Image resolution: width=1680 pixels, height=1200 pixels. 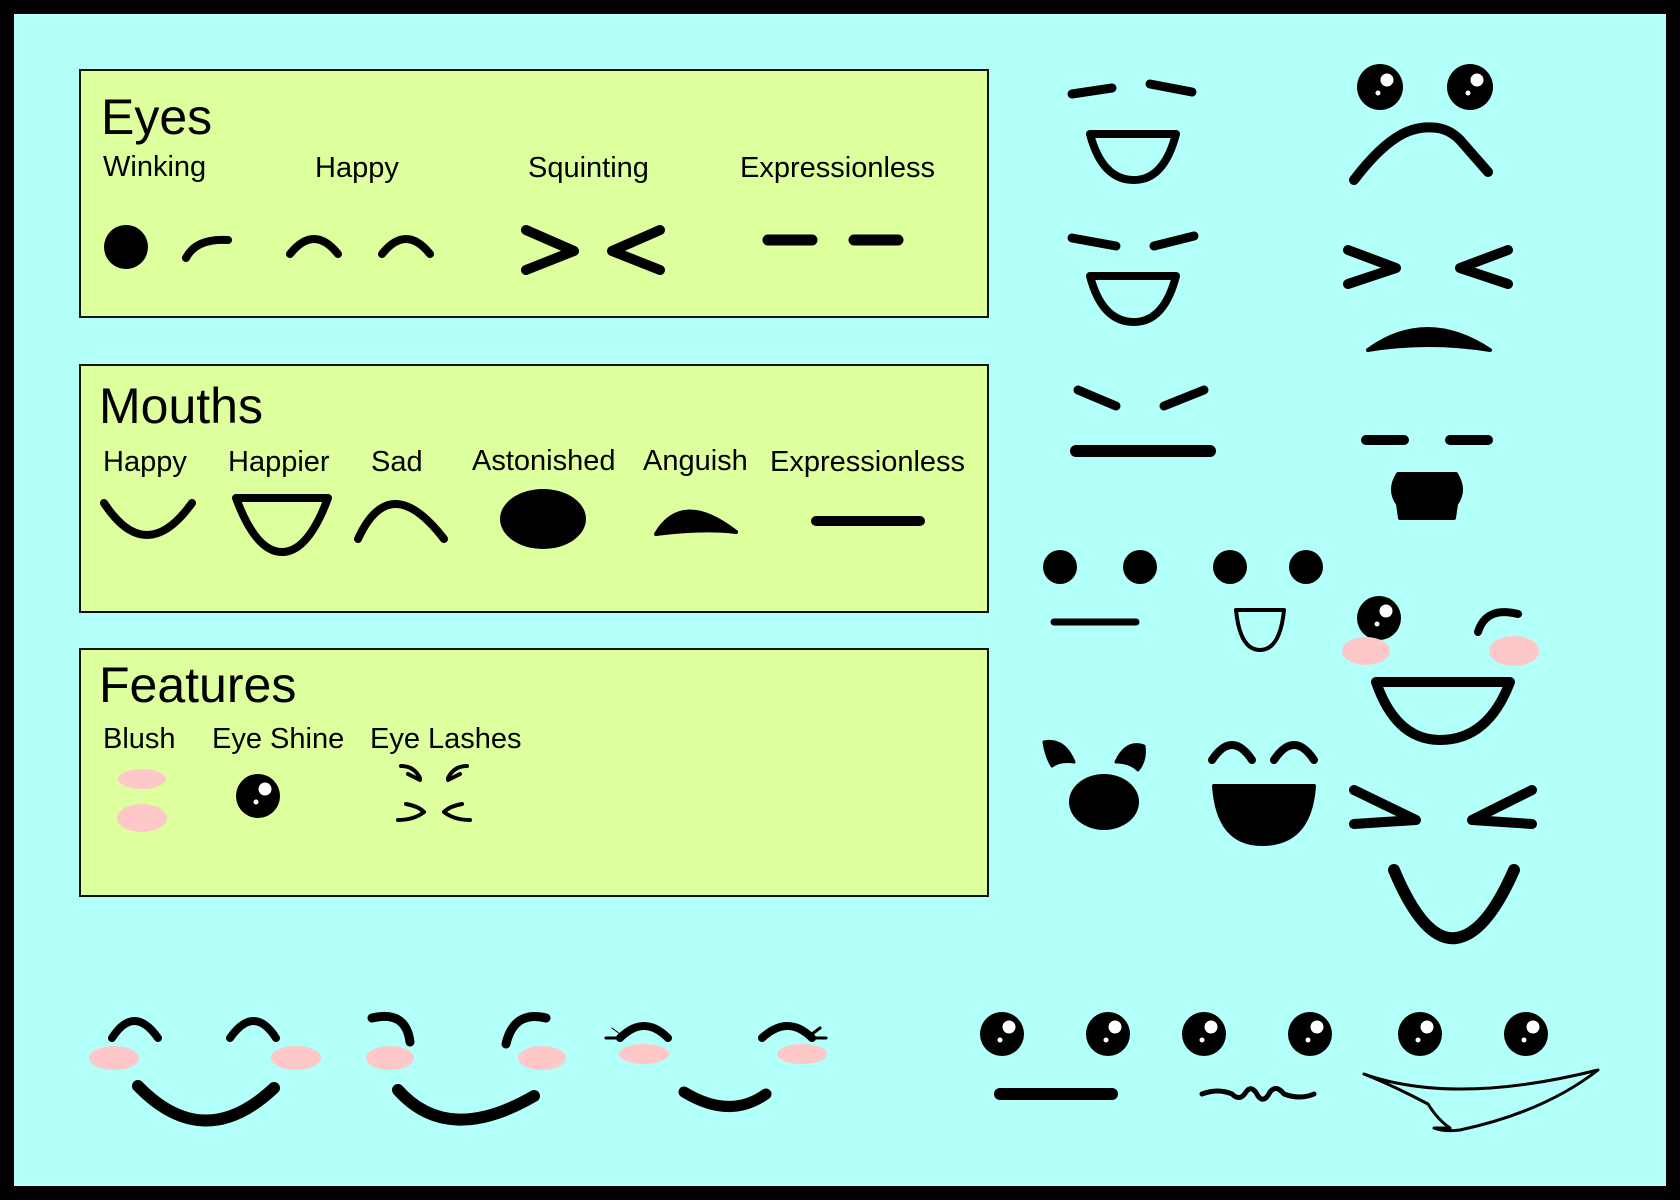 I want to click on shocked-face-icon, so click(x=1427, y=477).